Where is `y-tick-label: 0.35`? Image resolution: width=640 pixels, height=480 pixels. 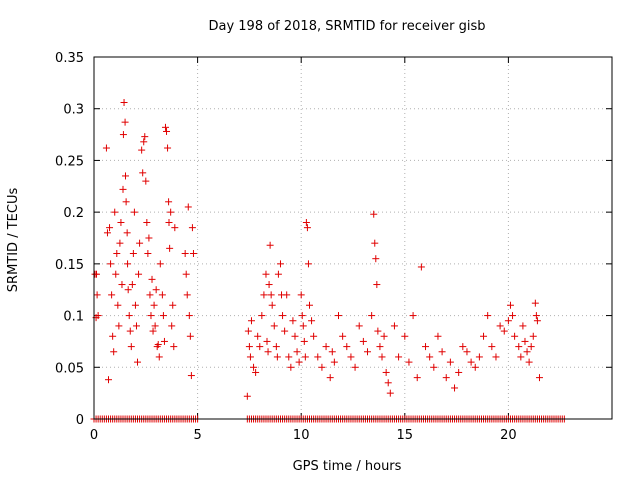 y-tick-label: 0.35 is located at coordinates (69, 58).